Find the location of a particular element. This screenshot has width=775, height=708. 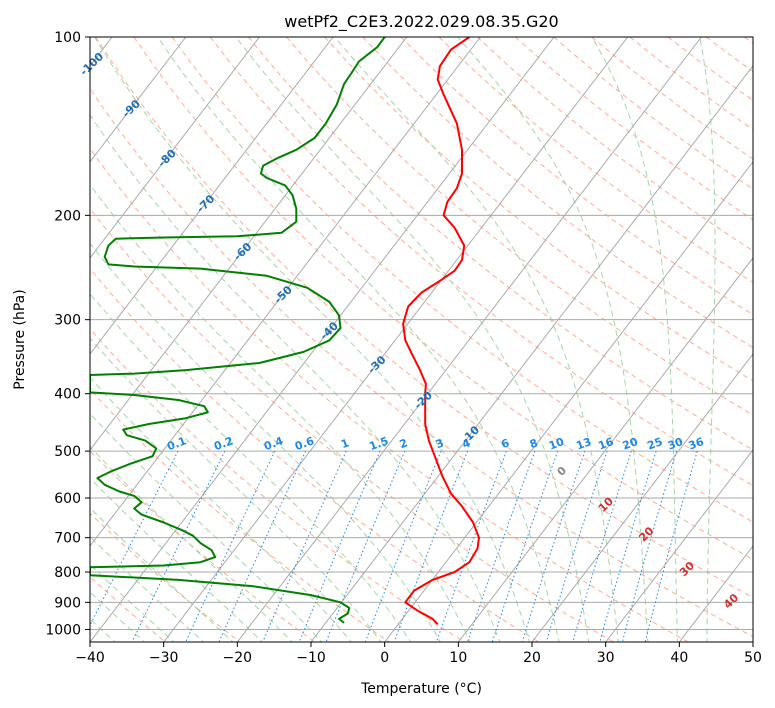

y-tick-label: 100 is located at coordinates (67, 38).